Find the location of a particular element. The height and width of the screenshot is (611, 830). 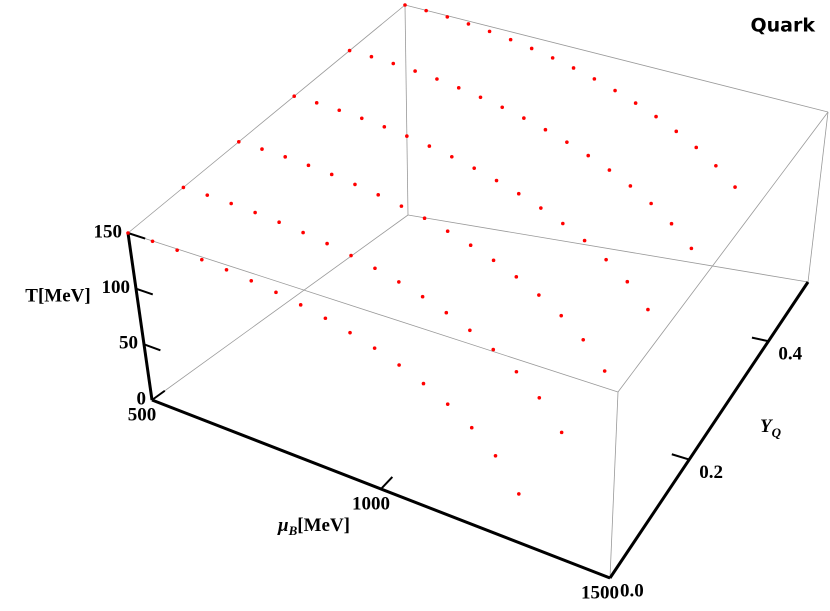

chart-title: Quark is located at coordinates (782, 26).